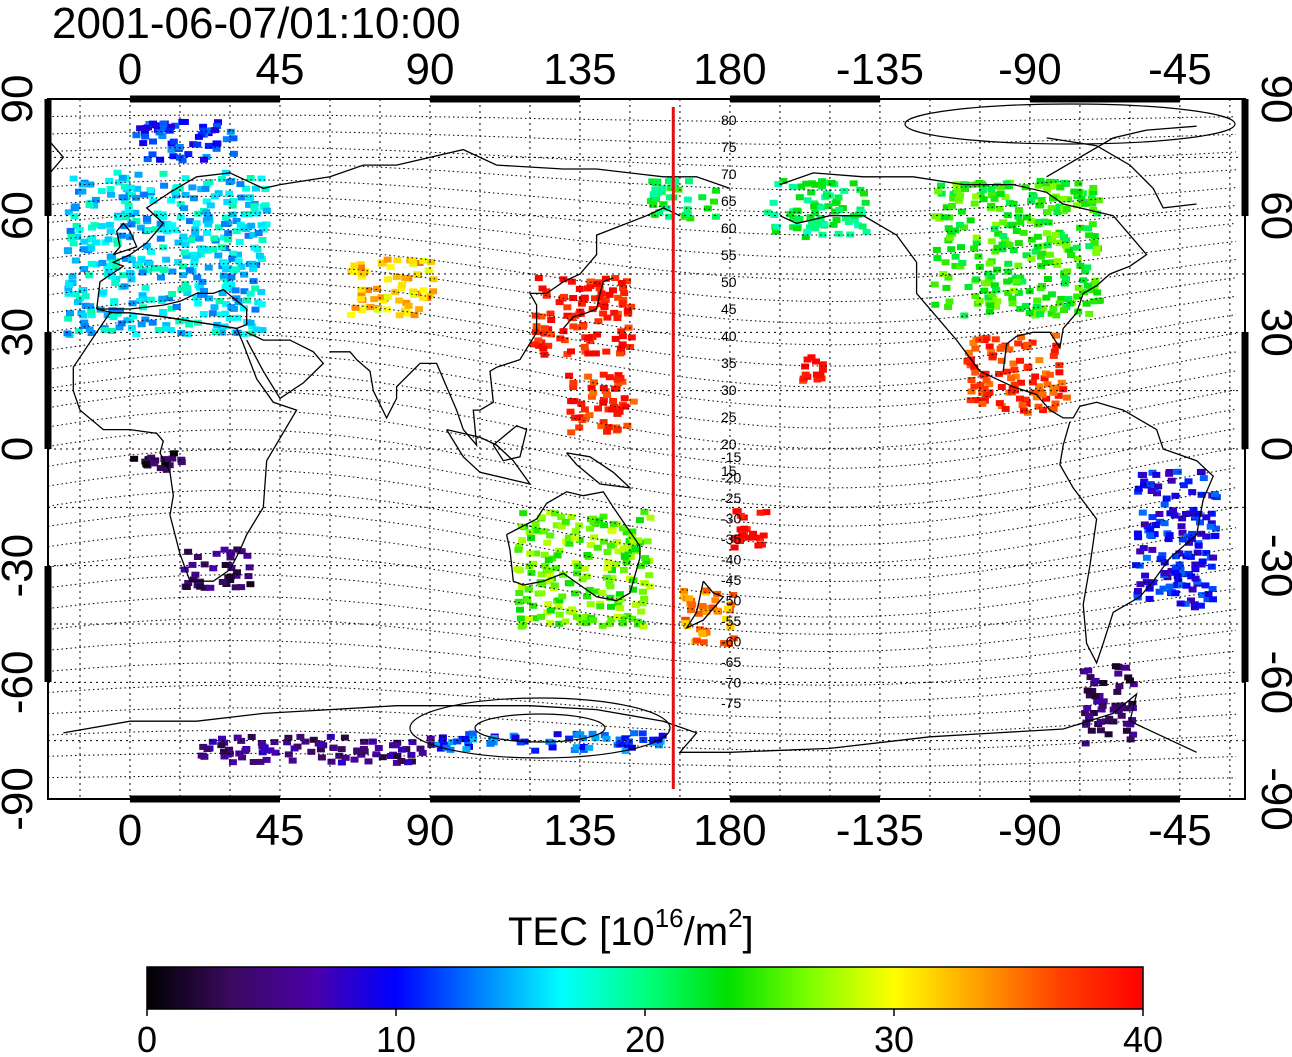 This screenshot has width=1292, height=1057. Describe the element at coordinates (729, 471) in the screenshot. I see `contour-label: 15` at that location.